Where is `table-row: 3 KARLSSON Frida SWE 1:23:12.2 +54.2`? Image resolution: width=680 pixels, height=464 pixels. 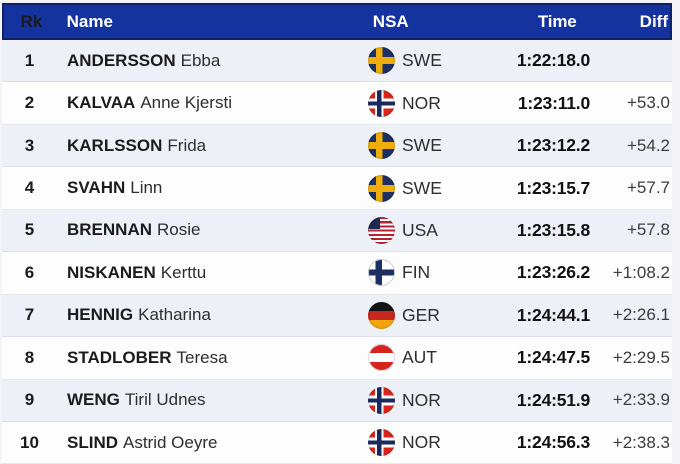 table-row: 3 KARLSSON Frida SWE 1:23:12.2 +54.2 is located at coordinates (337, 146).